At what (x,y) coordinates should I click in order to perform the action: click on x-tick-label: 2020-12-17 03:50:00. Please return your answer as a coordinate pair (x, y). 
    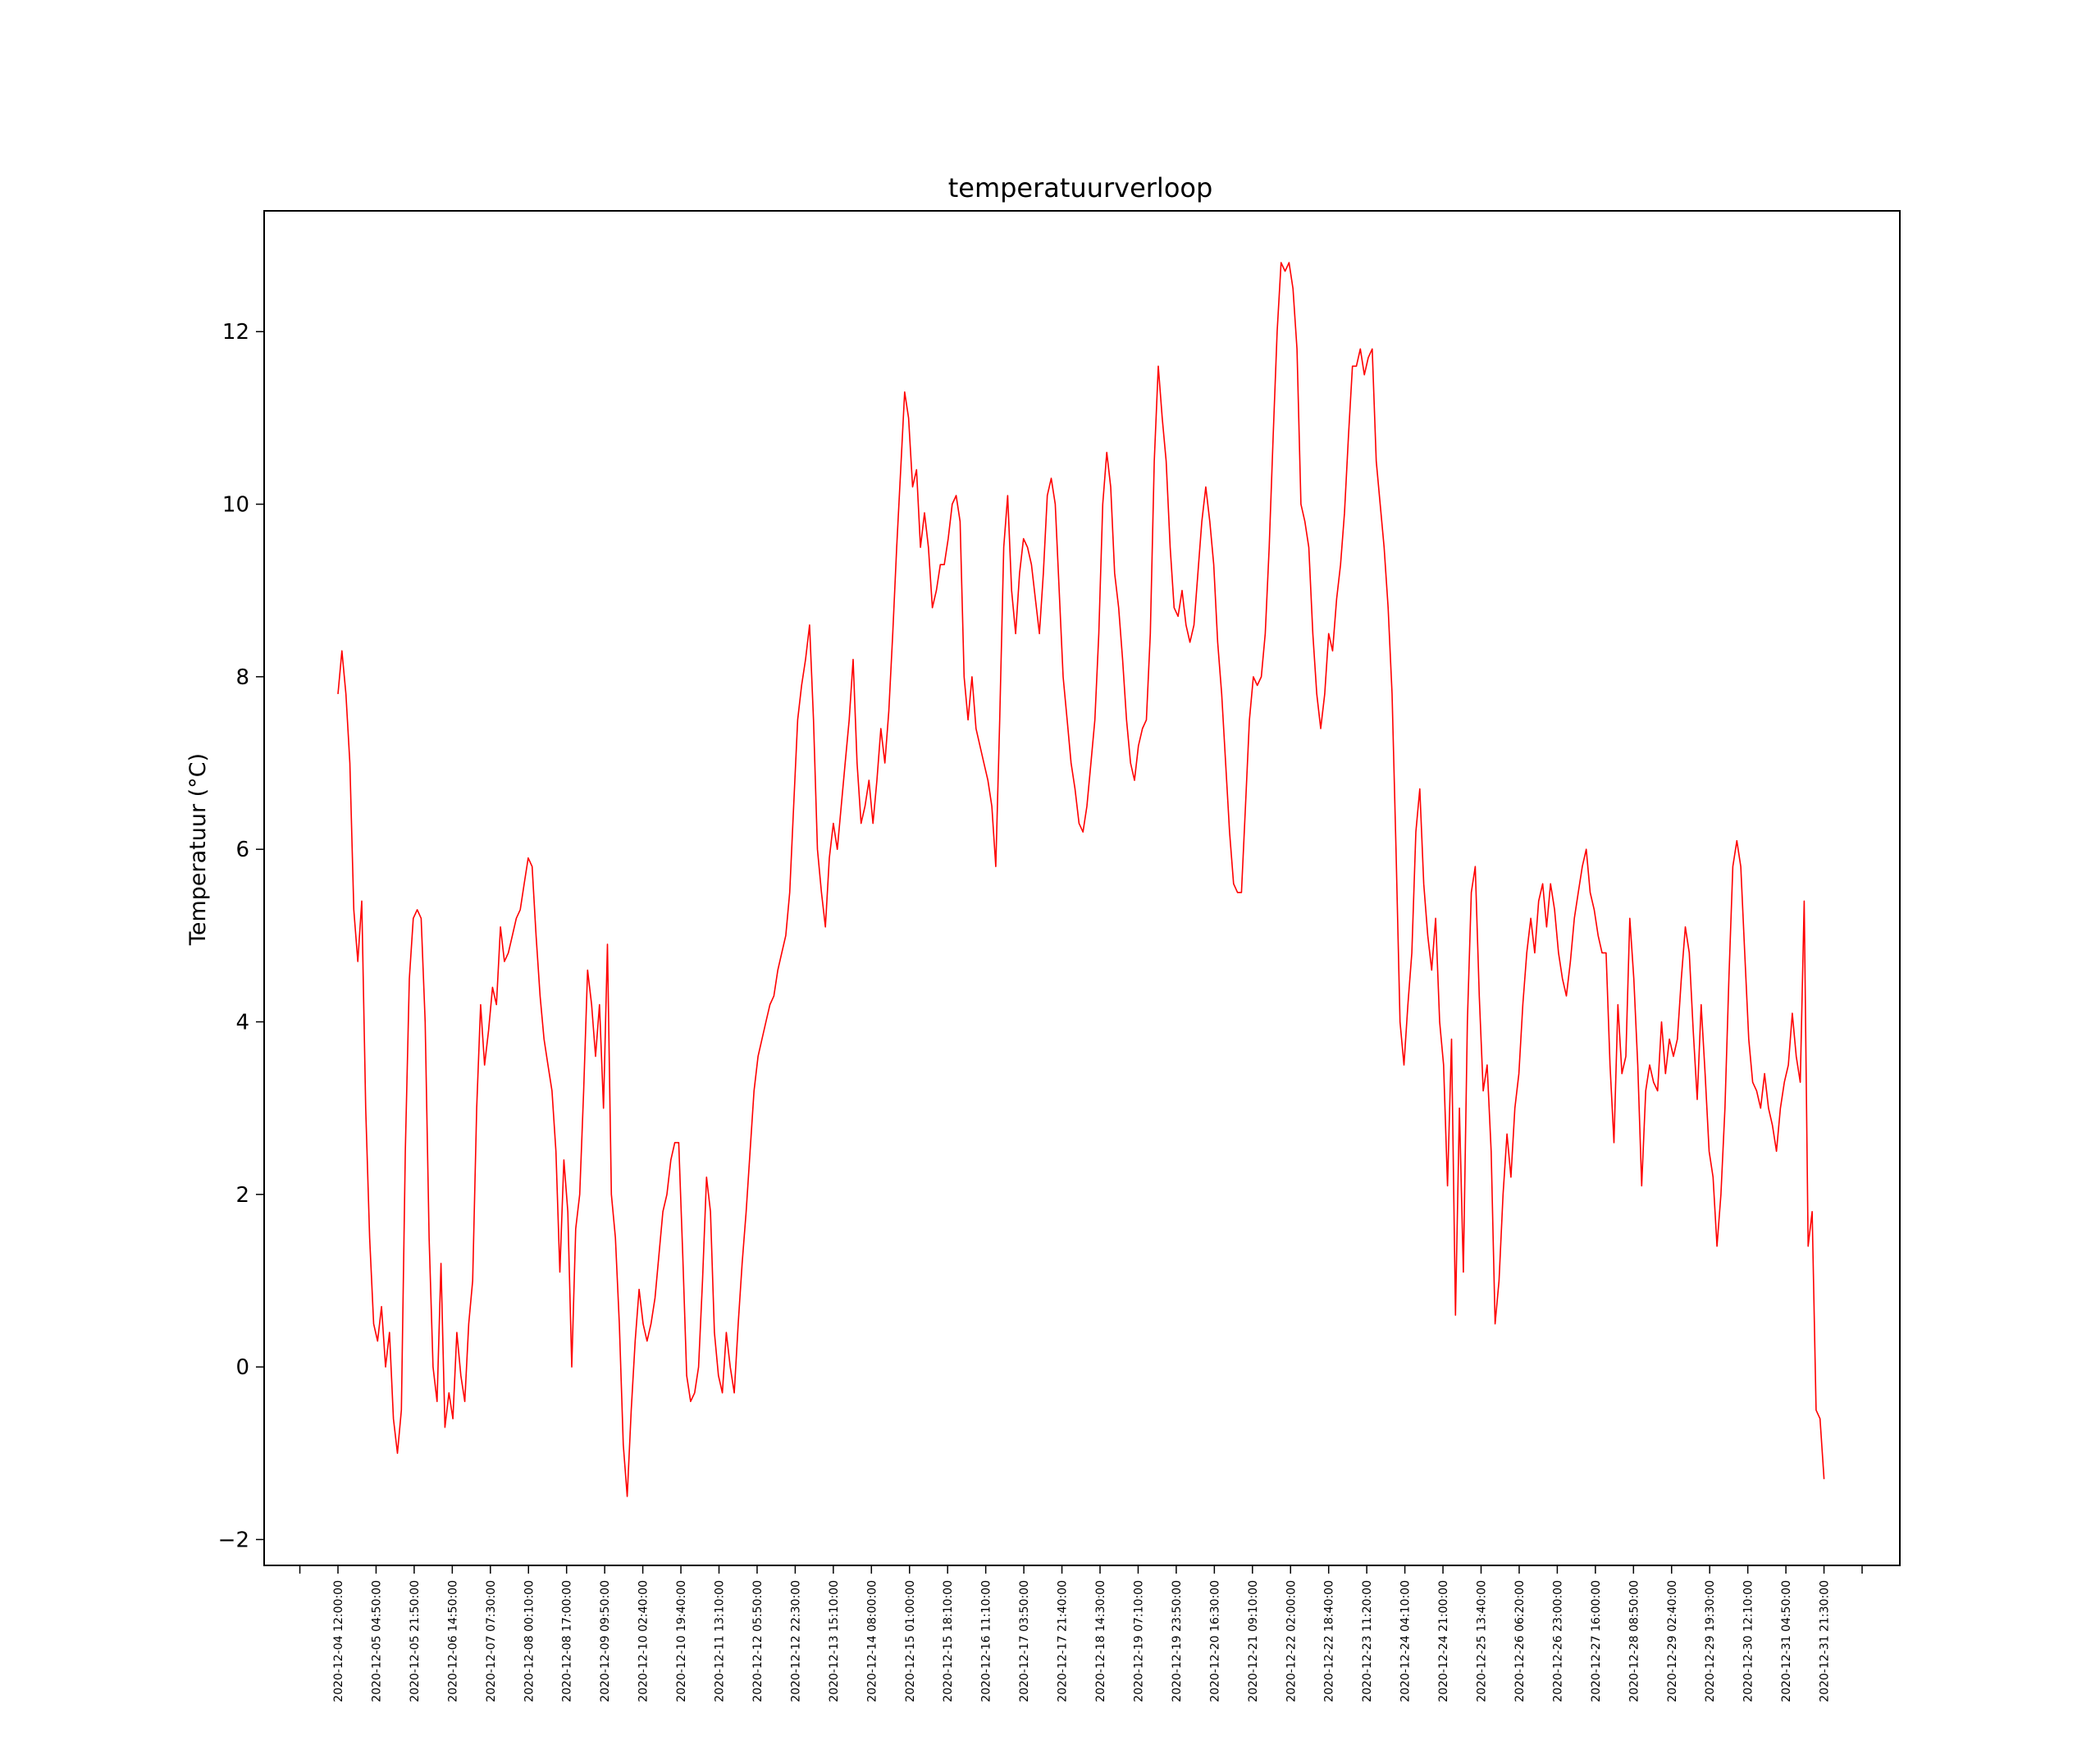
    Looking at the image, I should click on (1024, 1641).